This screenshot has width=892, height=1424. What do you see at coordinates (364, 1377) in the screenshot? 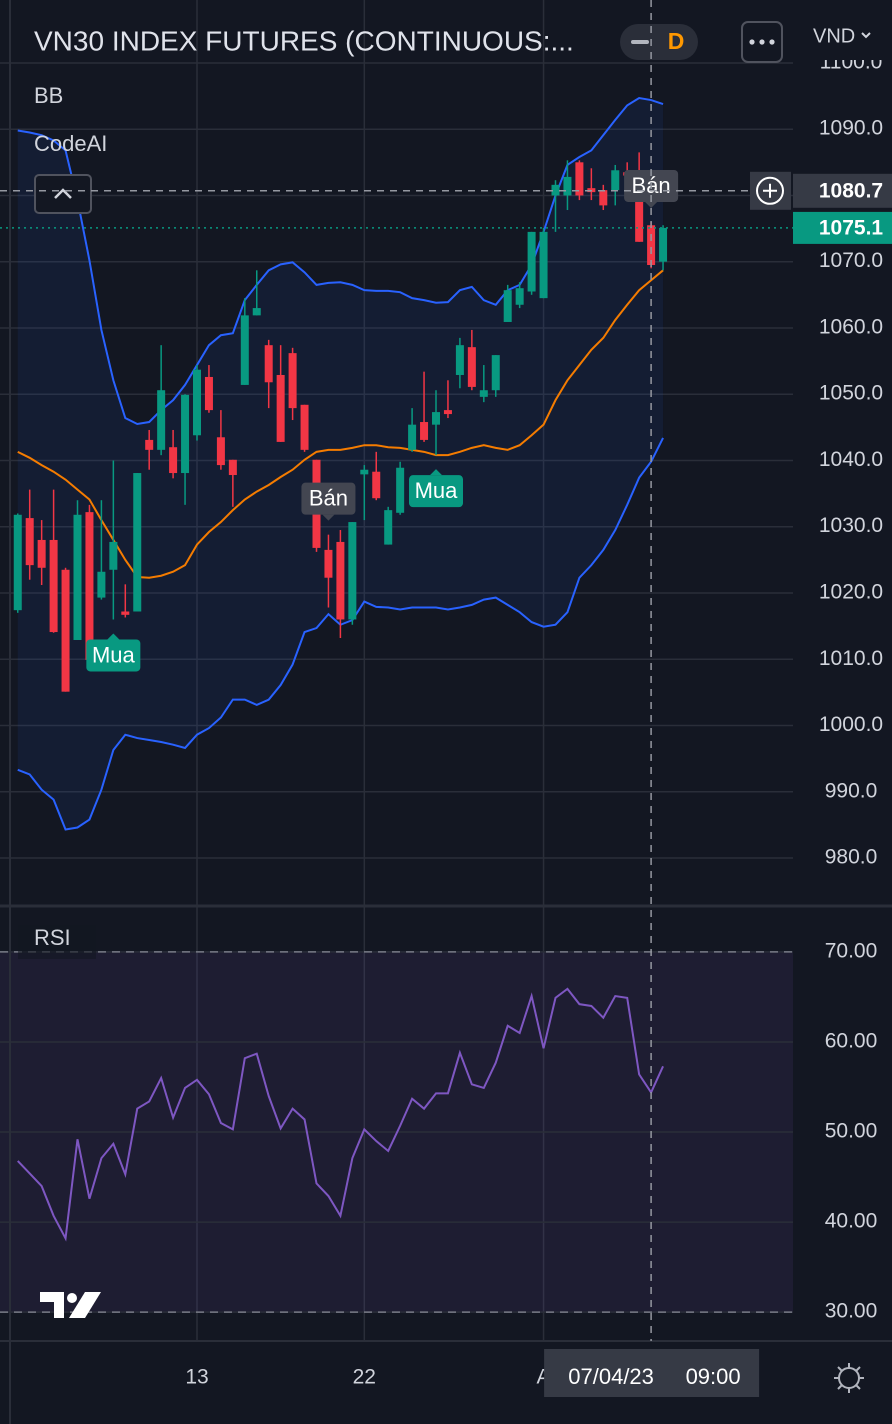
I see `x-tick-label: 22` at bounding box center [364, 1377].